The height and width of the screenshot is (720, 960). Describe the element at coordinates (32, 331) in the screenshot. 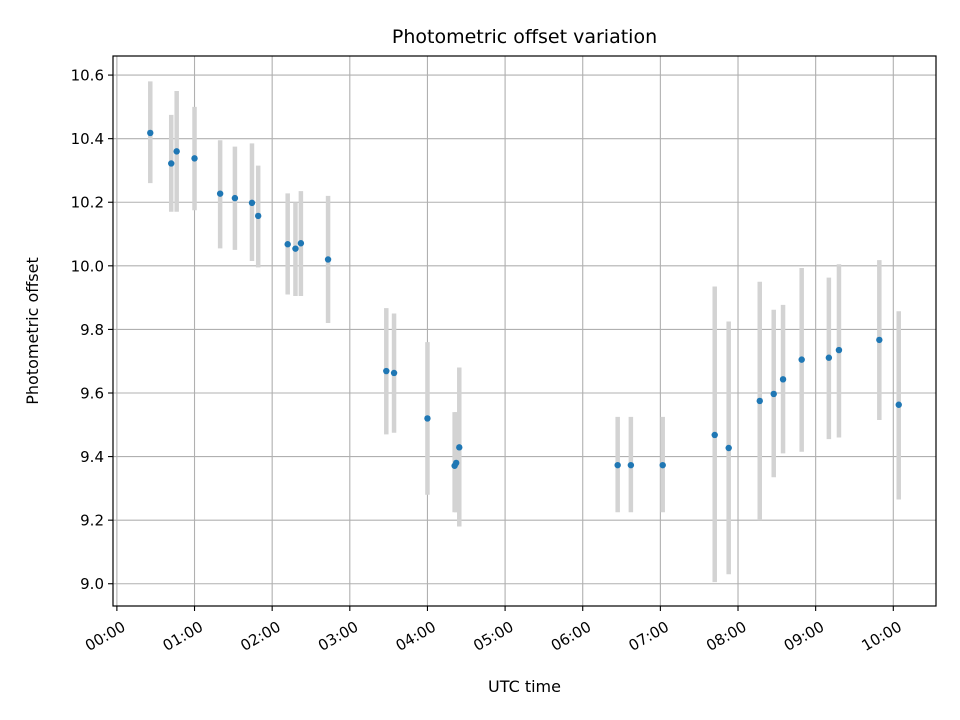

I see `y-axis-label: Photometric offset` at that location.